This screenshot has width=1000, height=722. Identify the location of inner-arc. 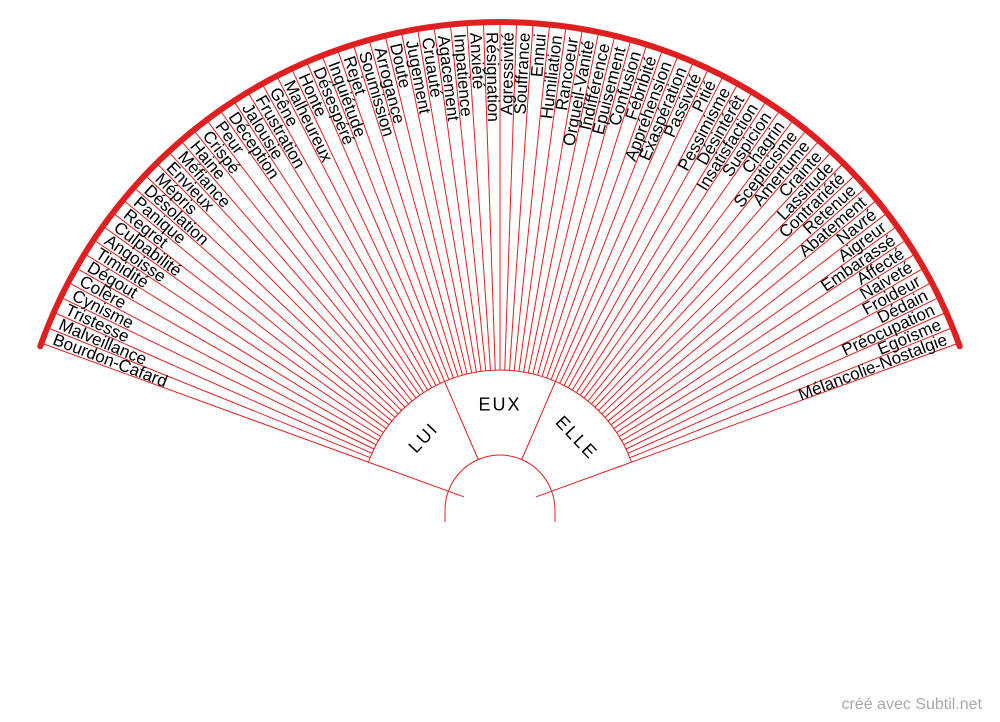
(500, 416).